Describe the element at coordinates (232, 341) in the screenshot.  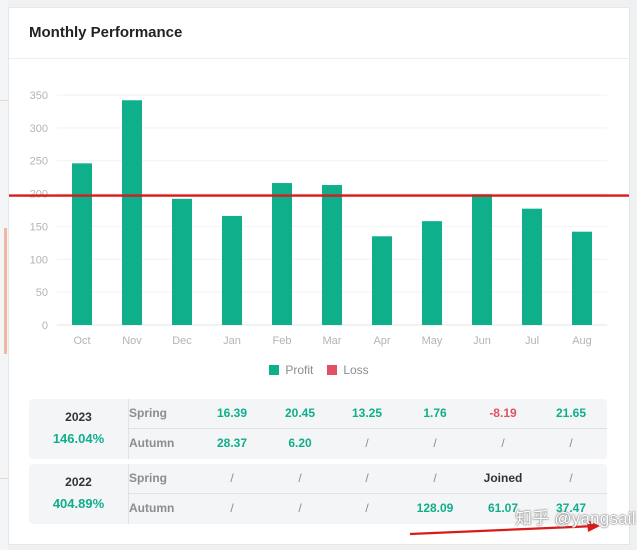
I see `x-tick-label: Jan` at that location.